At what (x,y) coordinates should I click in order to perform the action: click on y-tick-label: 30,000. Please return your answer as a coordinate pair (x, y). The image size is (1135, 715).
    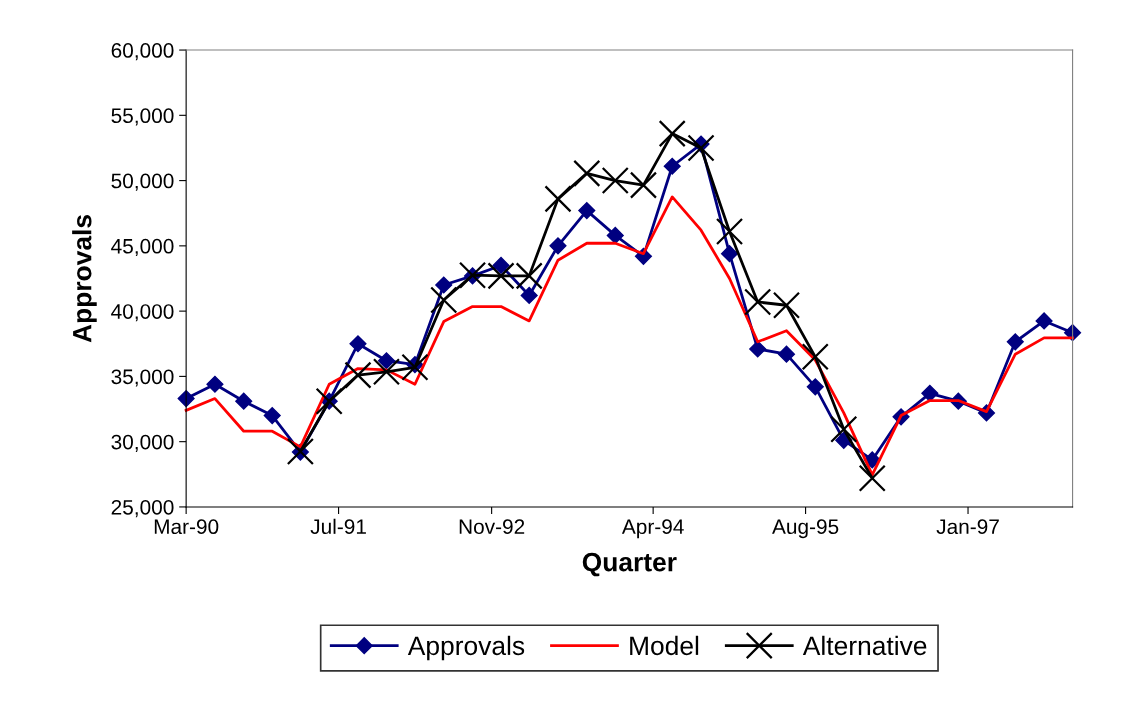
    Looking at the image, I should click on (142, 443).